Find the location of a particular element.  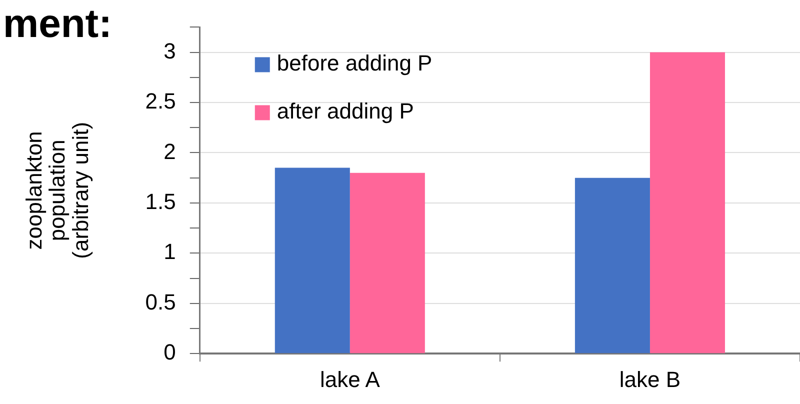

chart-title: ment: is located at coordinates (57, 24).